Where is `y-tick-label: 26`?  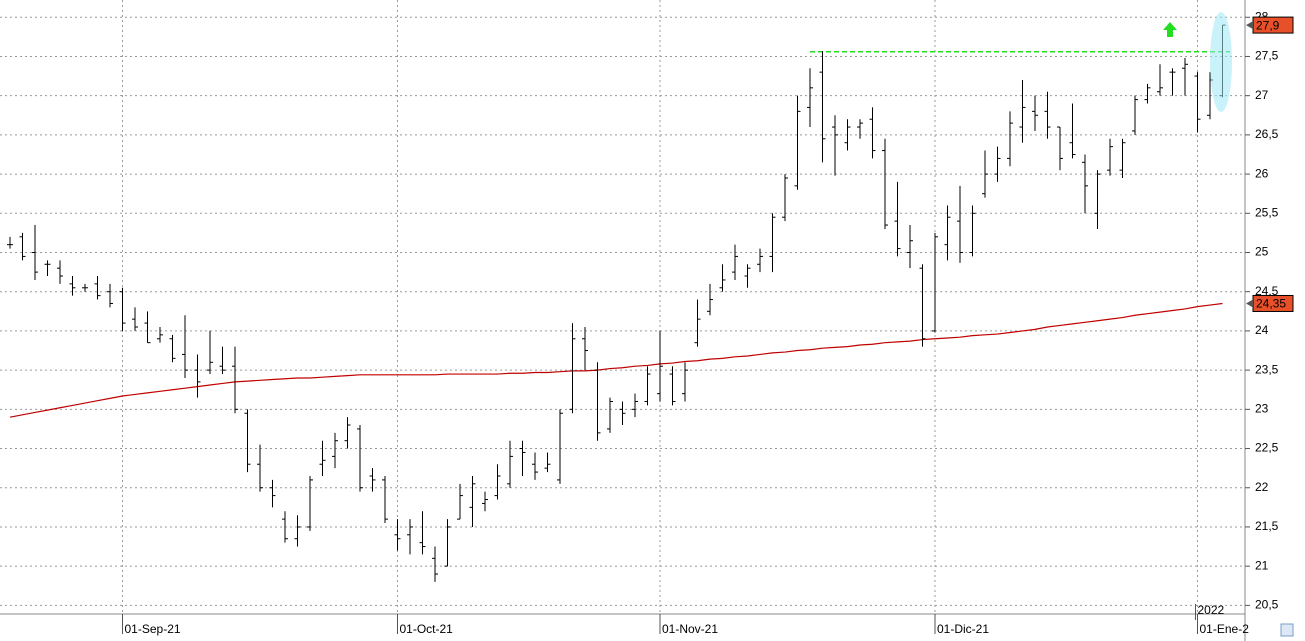
y-tick-label: 26 is located at coordinates (1262, 173).